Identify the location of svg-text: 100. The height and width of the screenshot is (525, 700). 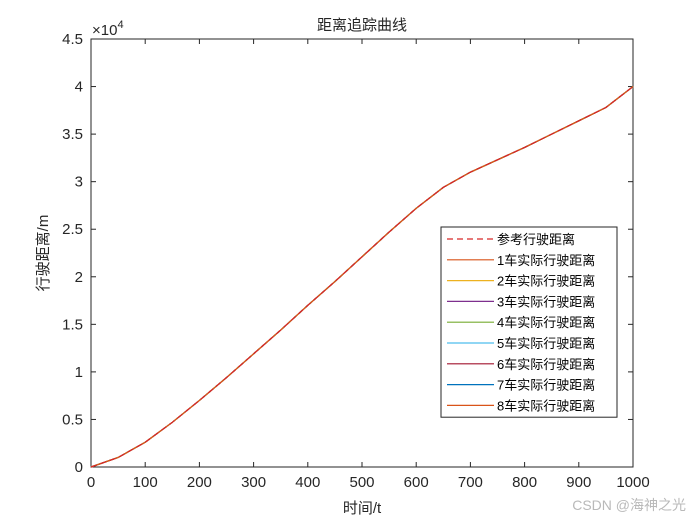
(145, 482).